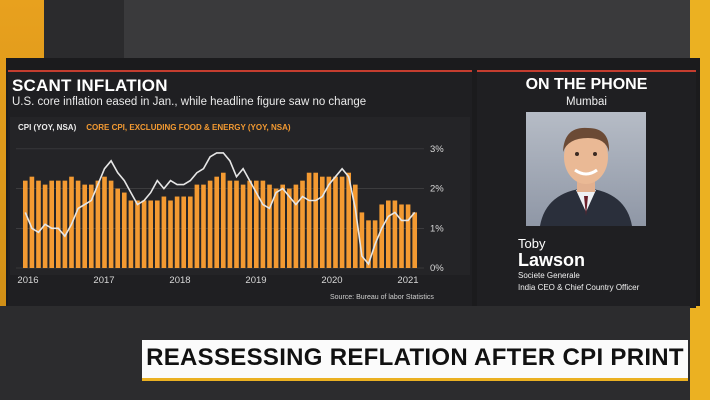 The image size is (710, 400). What do you see at coordinates (552, 260) in the screenshot?
I see `guest-last-name: Lawson` at bounding box center [552, 260].